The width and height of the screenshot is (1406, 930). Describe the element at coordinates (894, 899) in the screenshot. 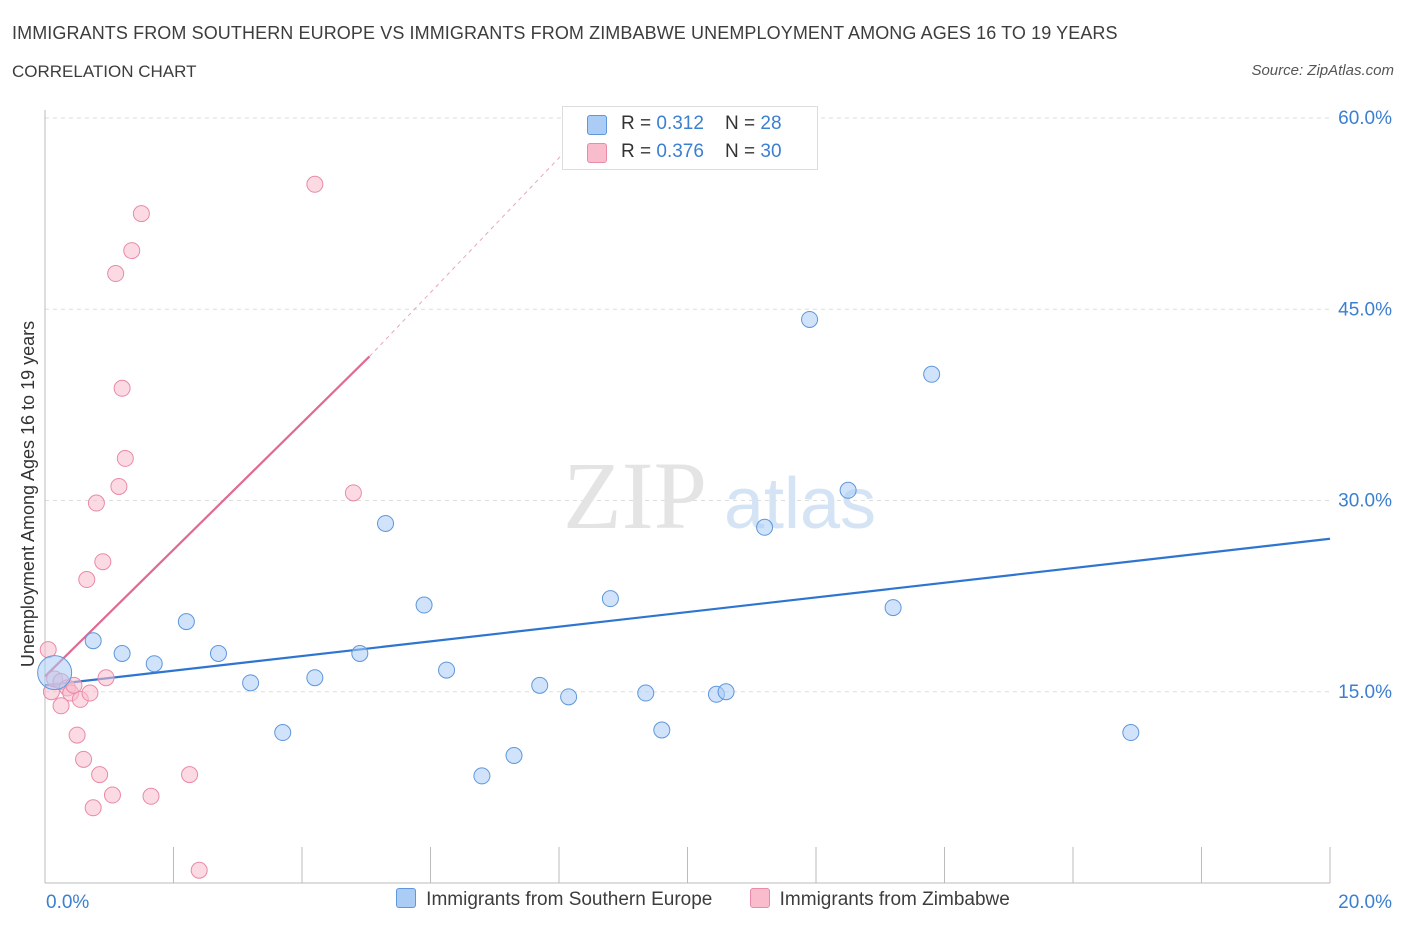

I see `legend-label: Immigrants from Zimbabwe` at that location.